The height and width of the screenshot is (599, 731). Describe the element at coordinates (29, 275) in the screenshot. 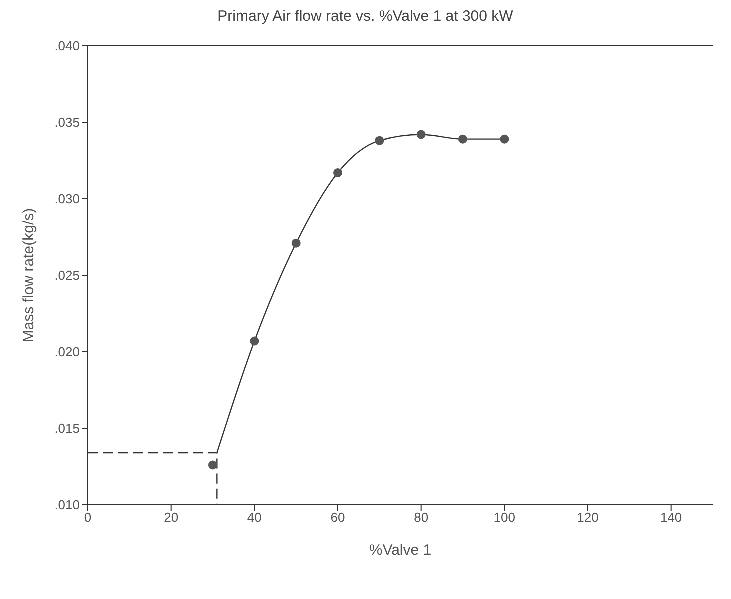

I see `y-axis-title: Mass flow rate(kg/s)` at that location.